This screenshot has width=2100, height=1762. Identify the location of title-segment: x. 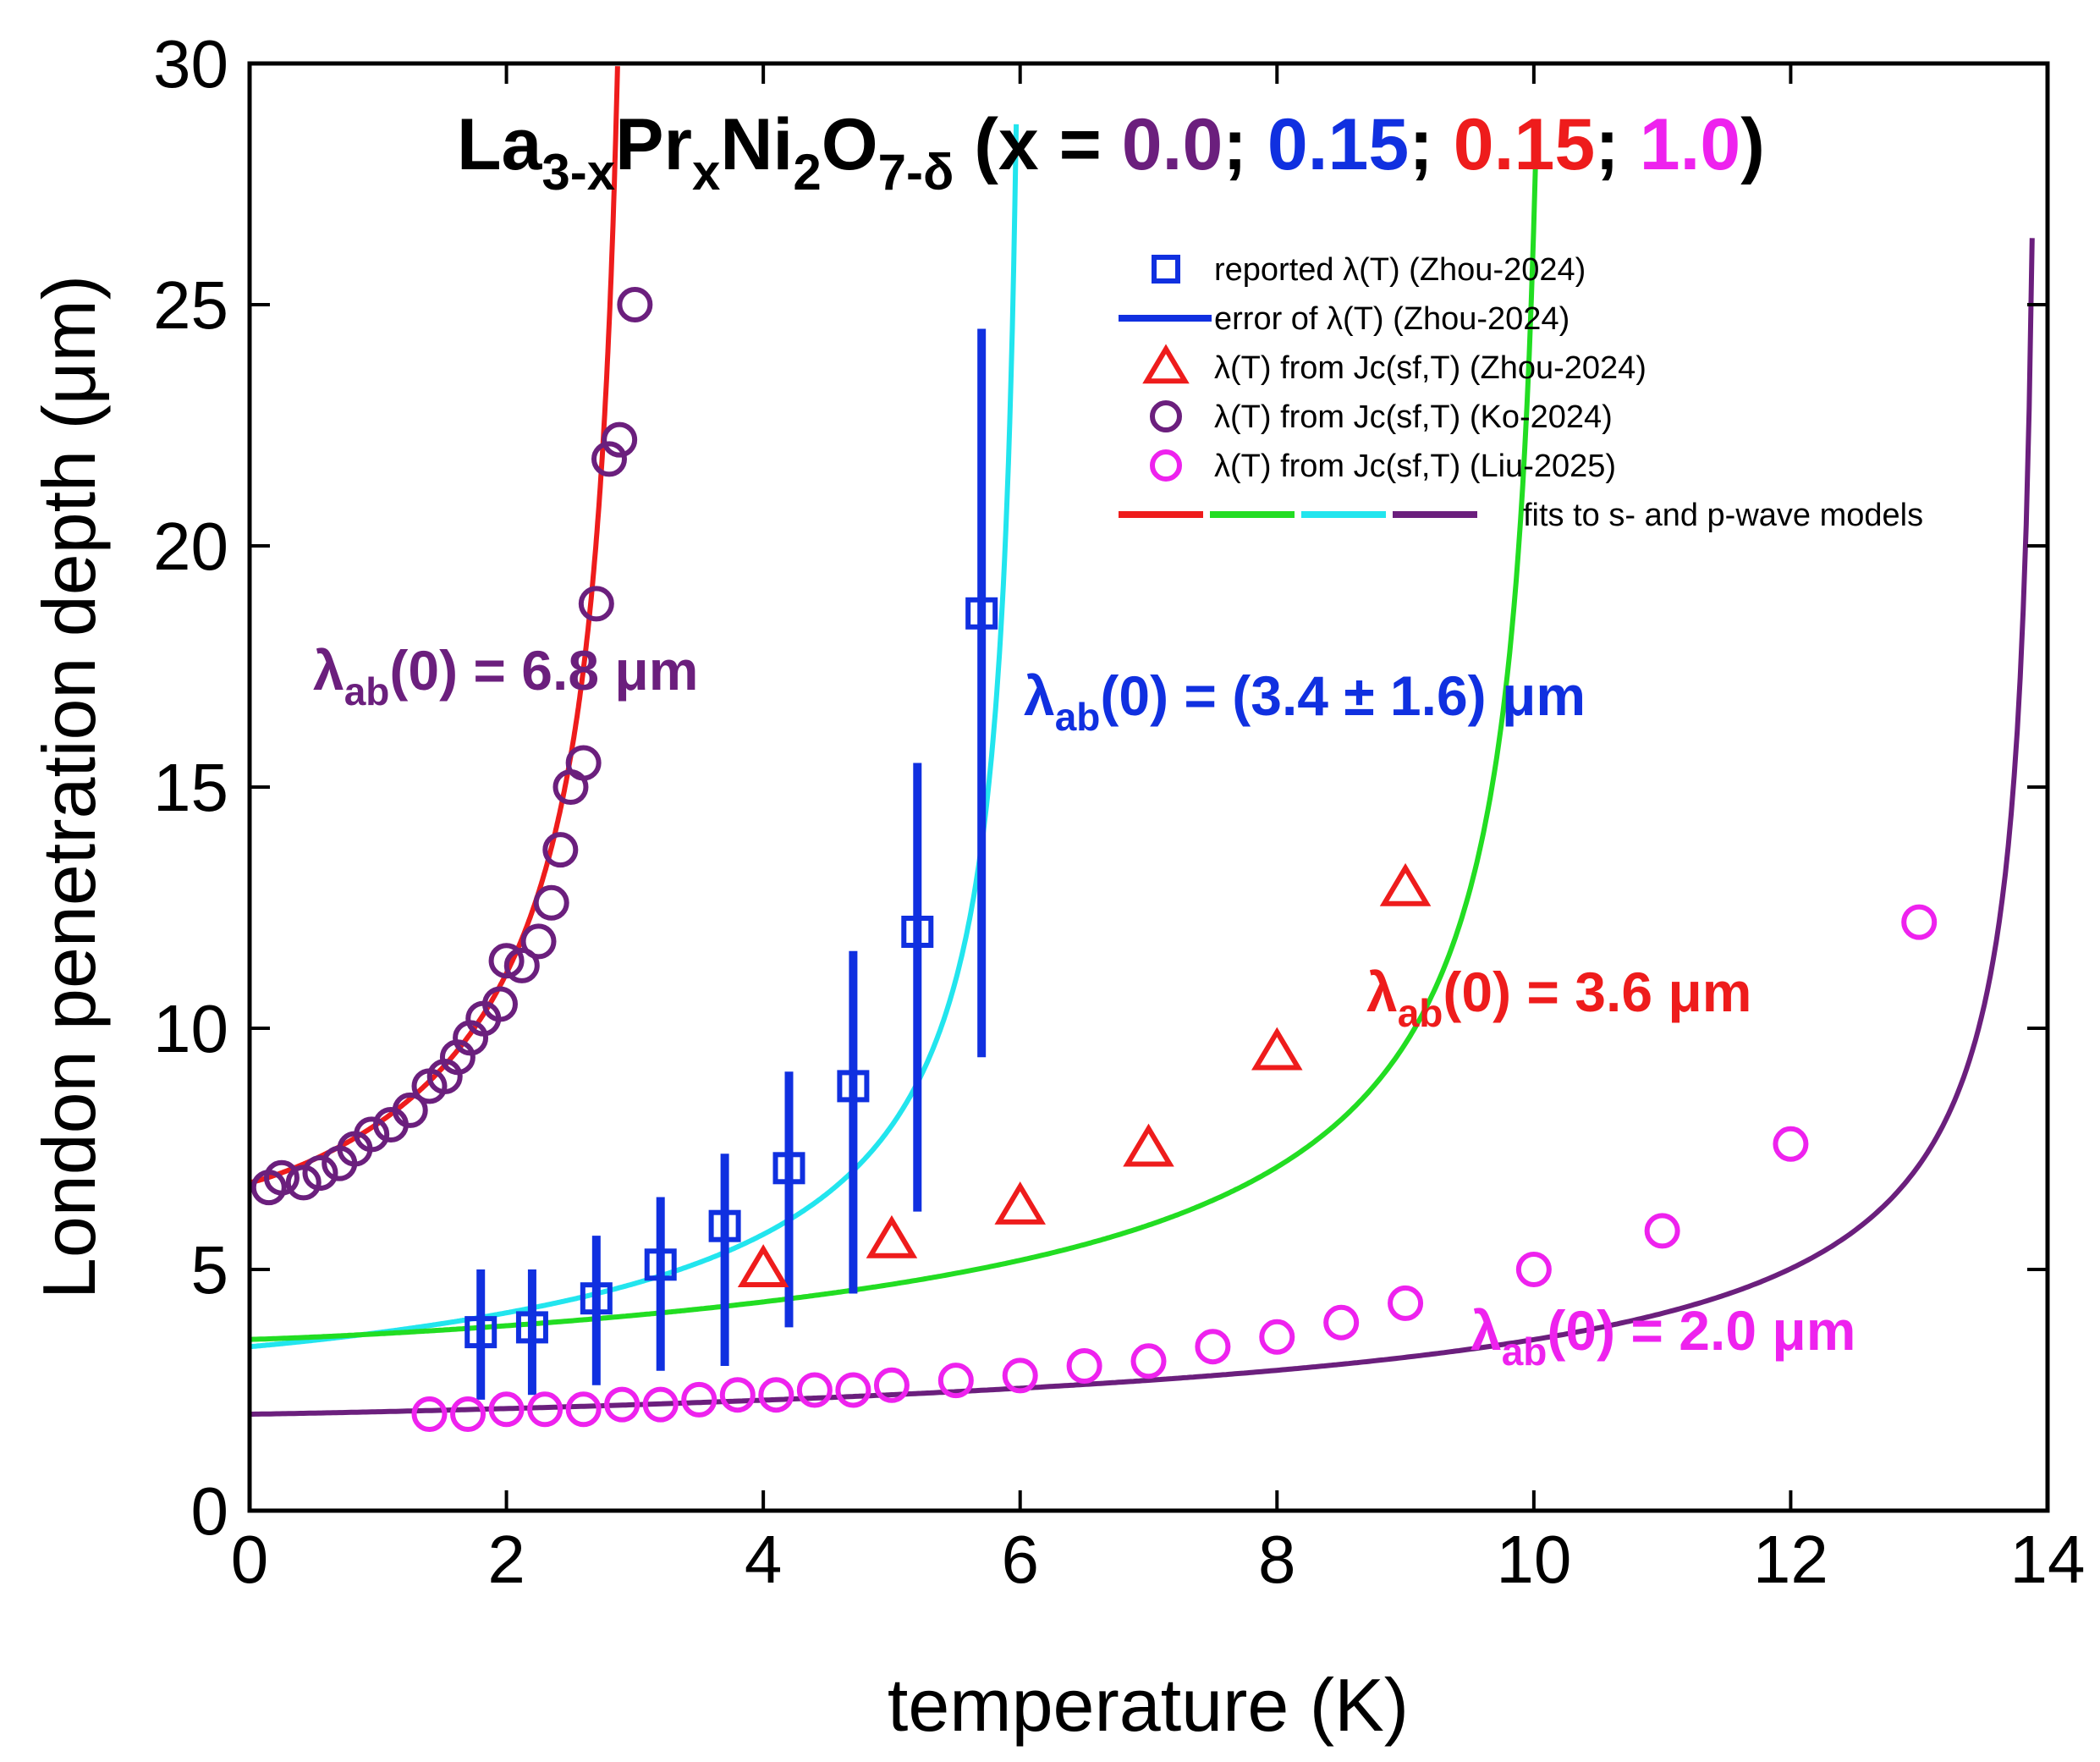
(706, 172).